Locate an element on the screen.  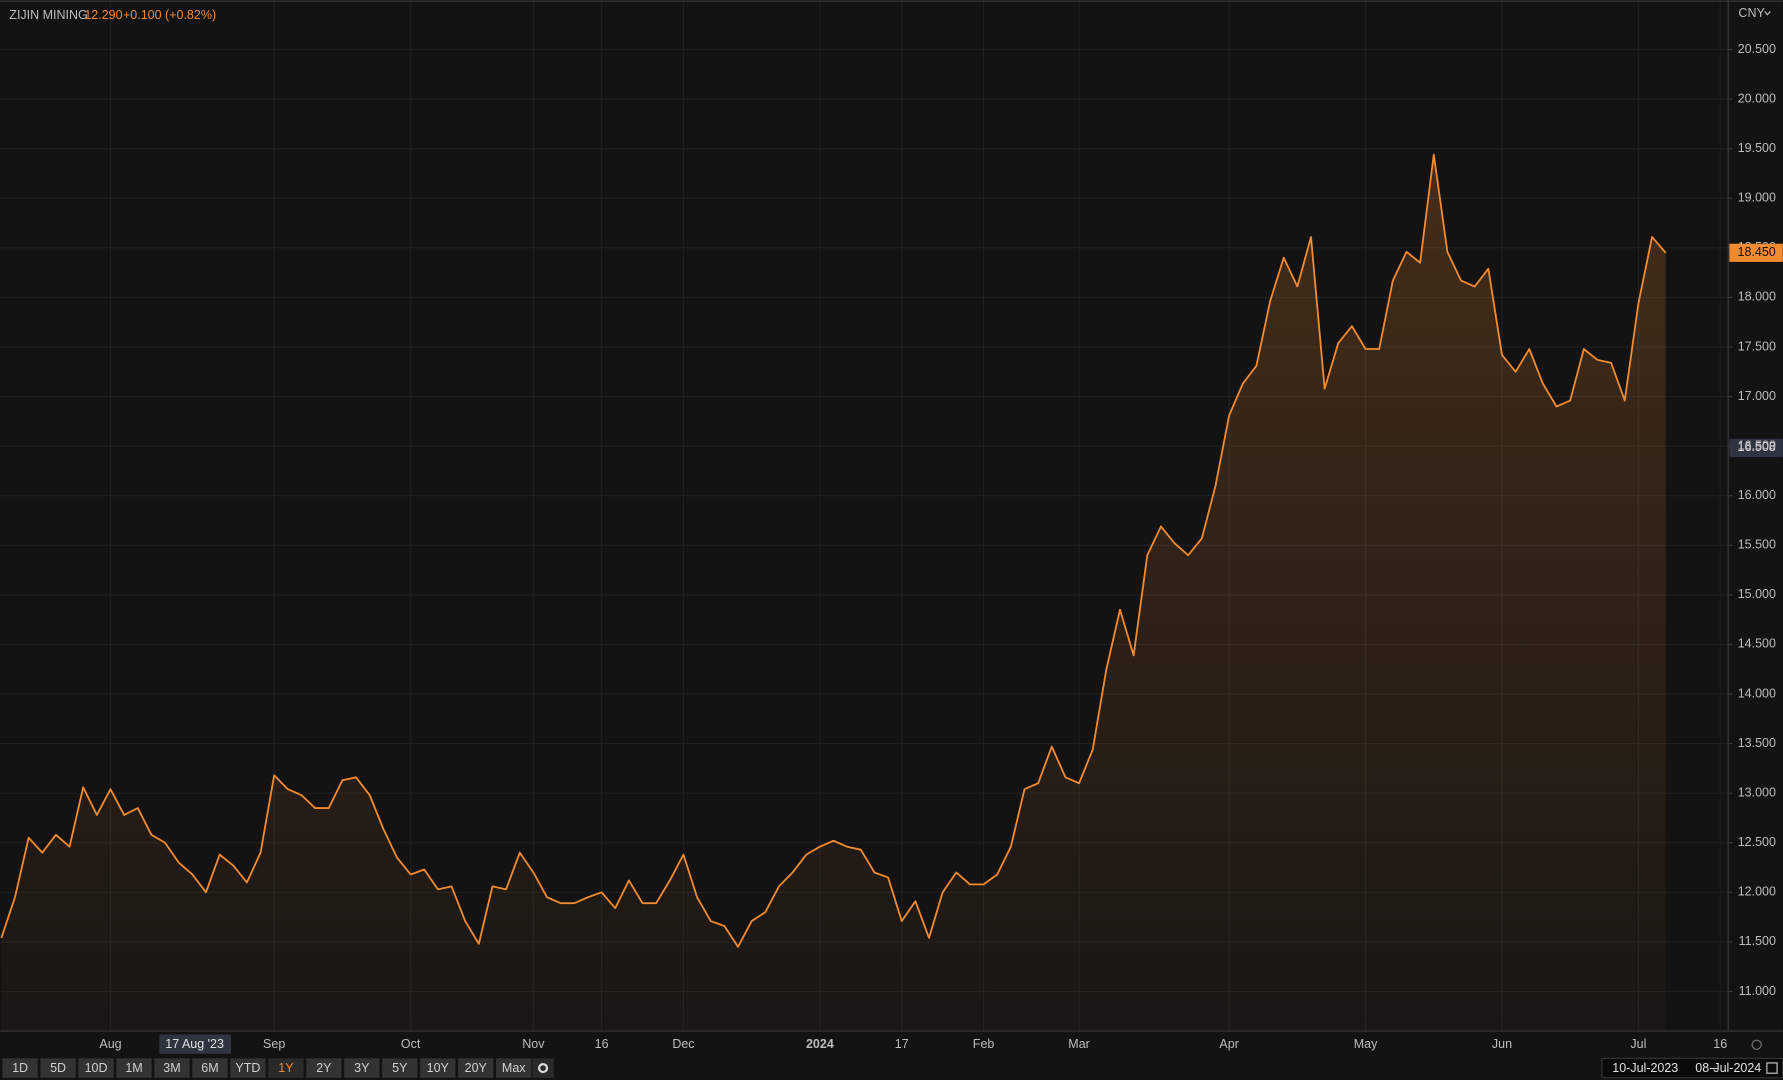
range-start: 10-Jul-2023 is located at coordinates (1645, 1068).